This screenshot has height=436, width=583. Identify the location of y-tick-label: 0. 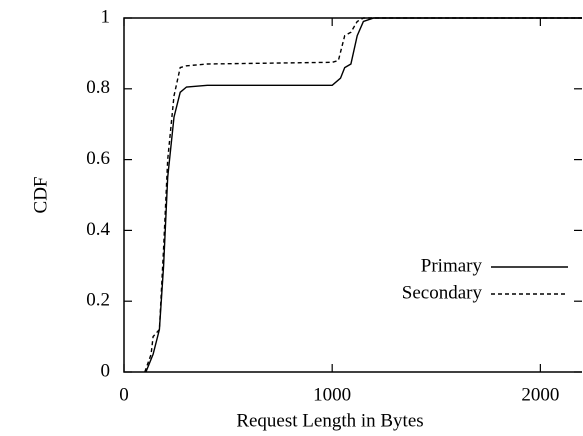
(106, 370).